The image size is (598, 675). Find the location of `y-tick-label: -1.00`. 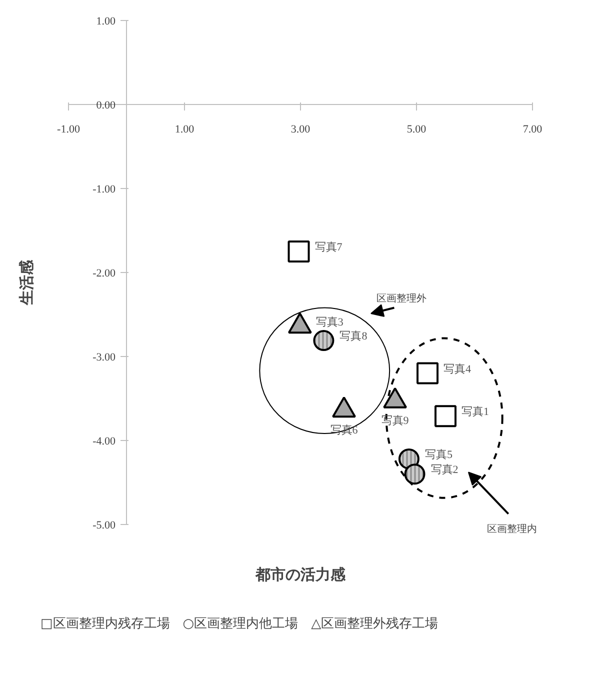

y-tick-label: -1.00 is located at coordinates (104, 190).